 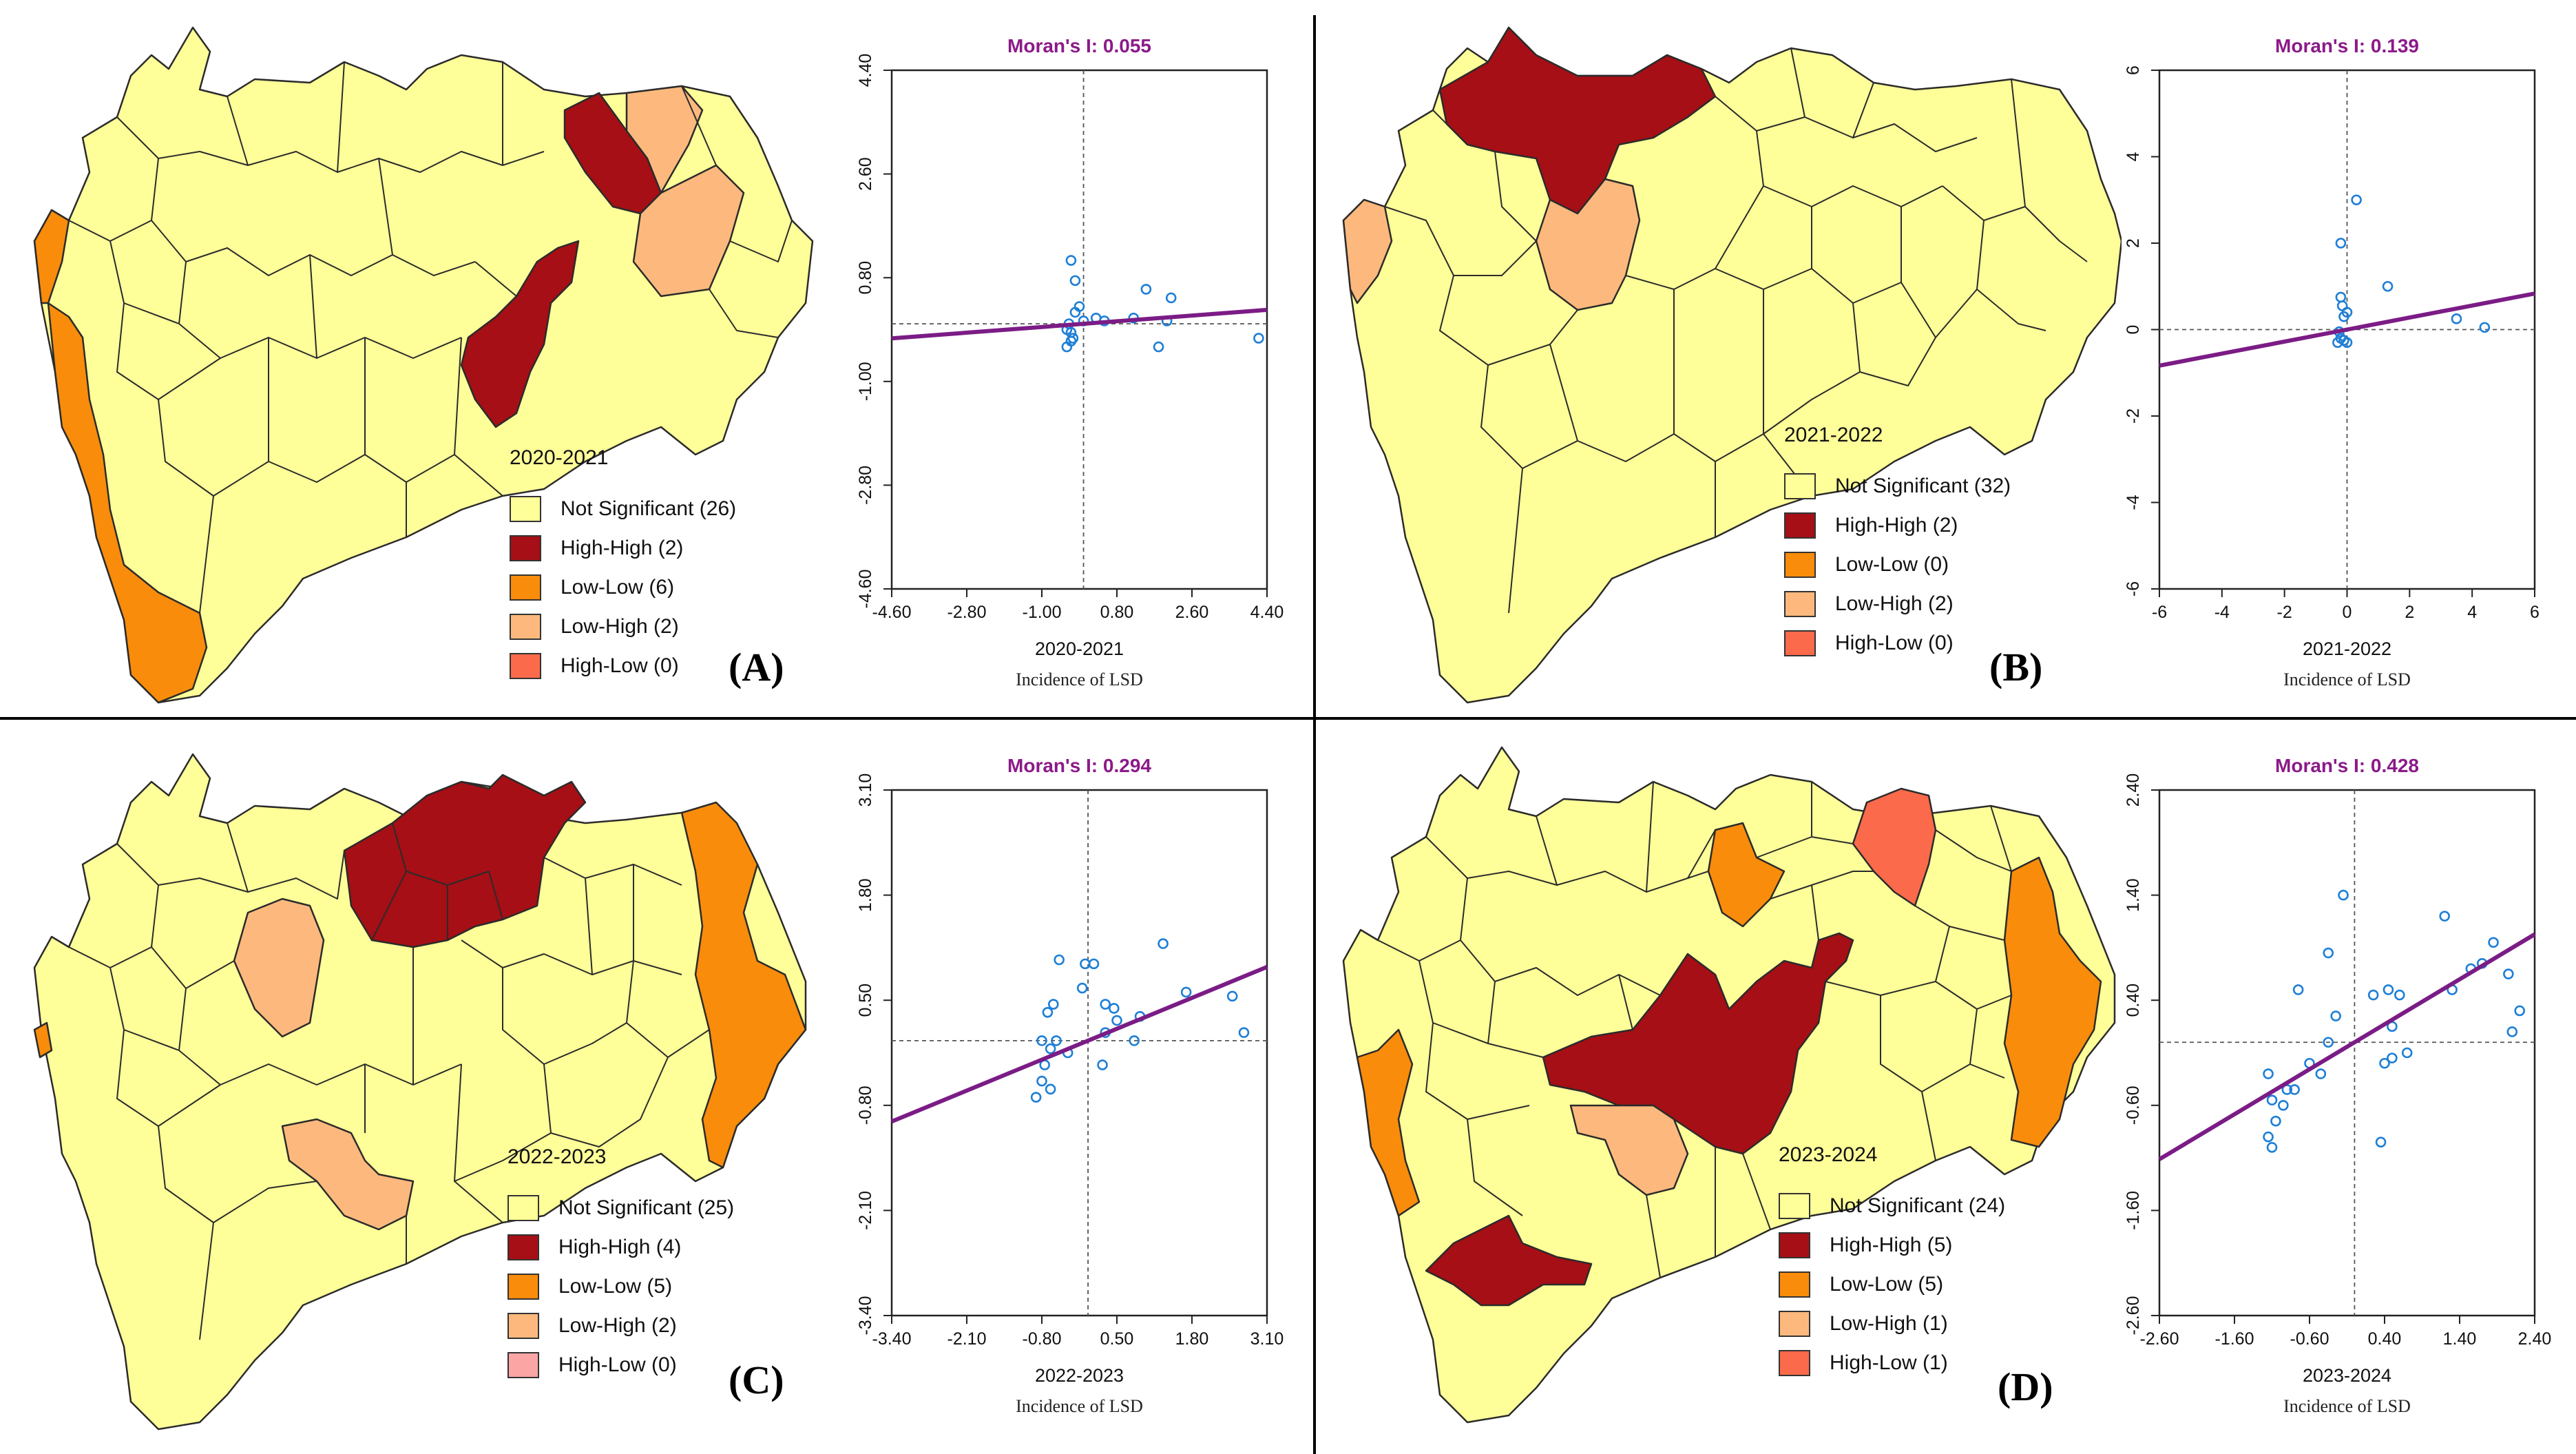 I want to click on x-tick-label: 0.50, so click(x=1117, y=1339).